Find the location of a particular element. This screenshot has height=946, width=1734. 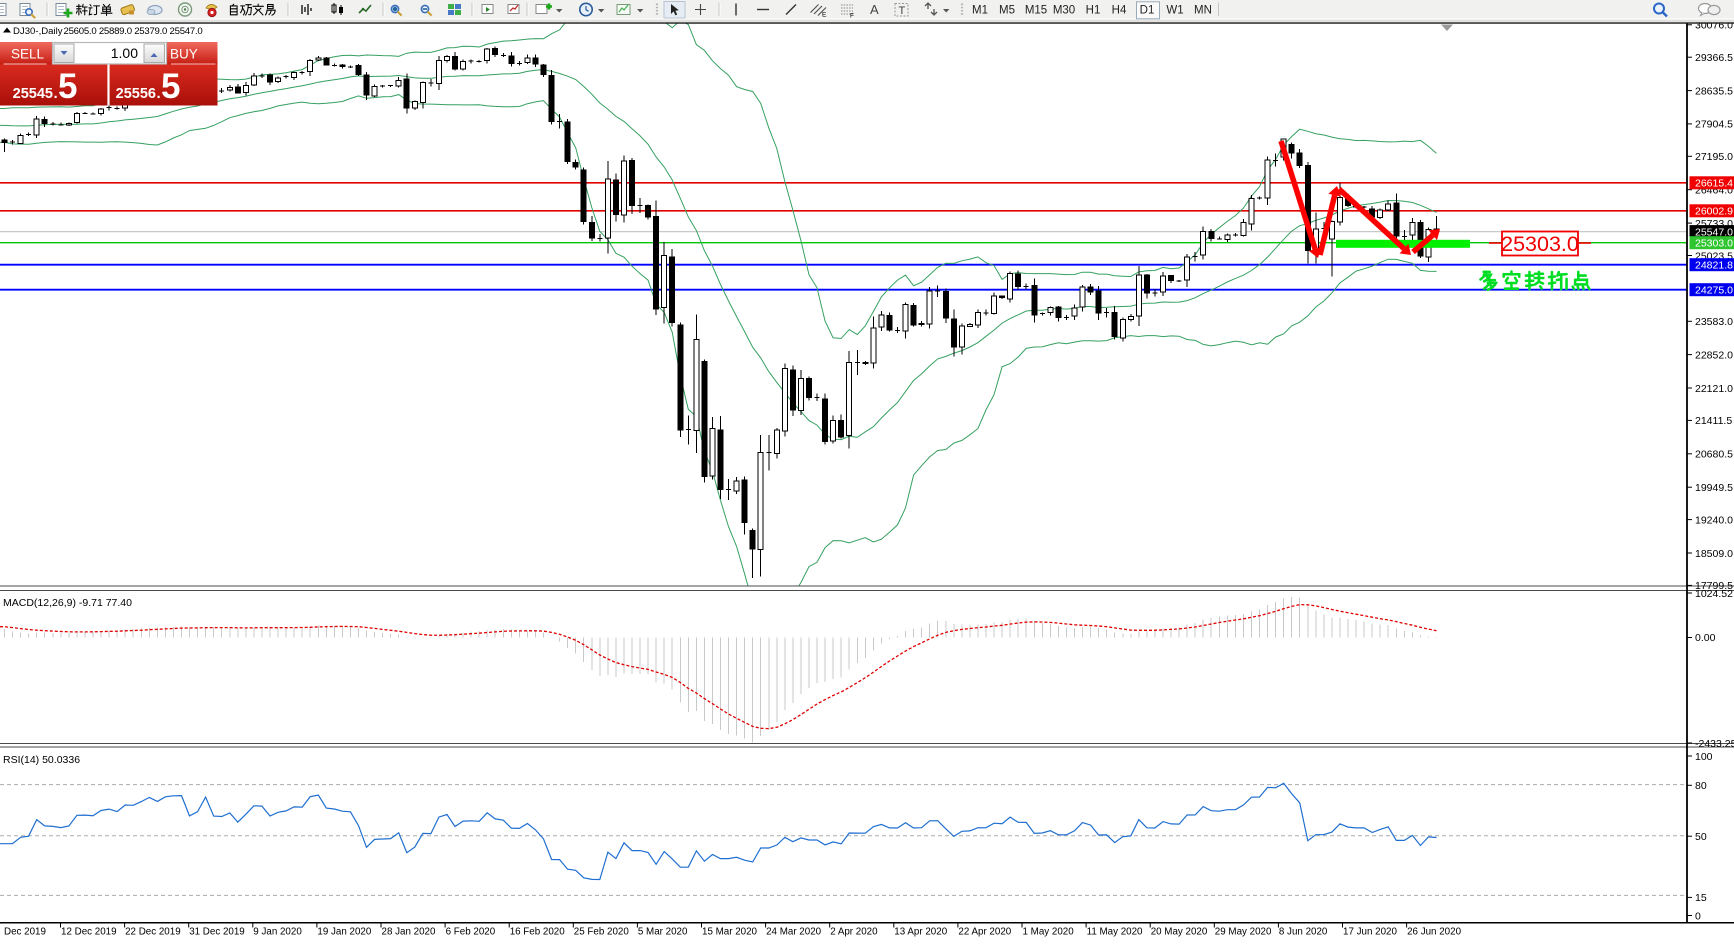

svg-text: E is located at coordinates (824, 15).